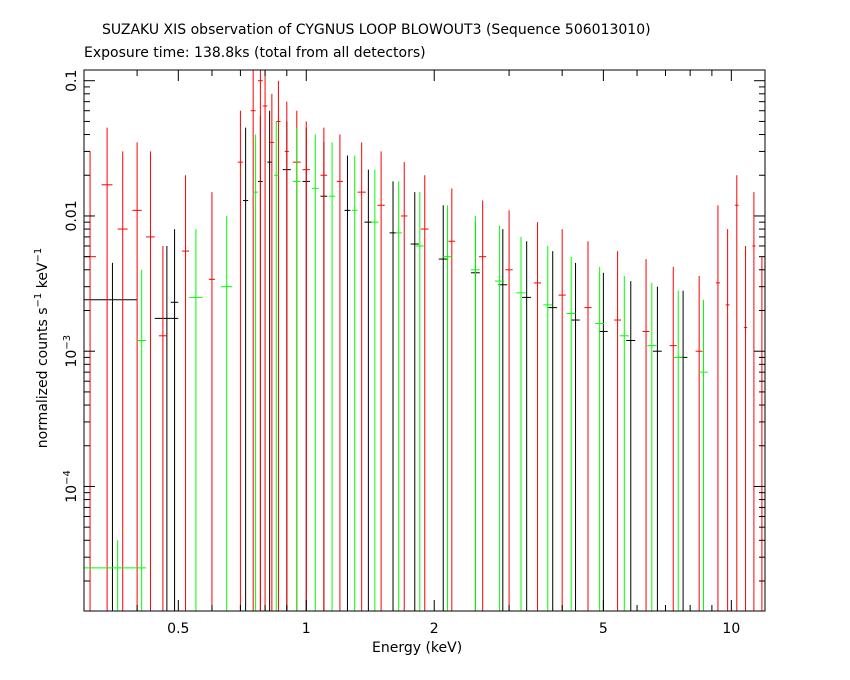 The width and height of the screenshot is (850, 680). I want to click on x-tick-label: 10, so click(731, 629).